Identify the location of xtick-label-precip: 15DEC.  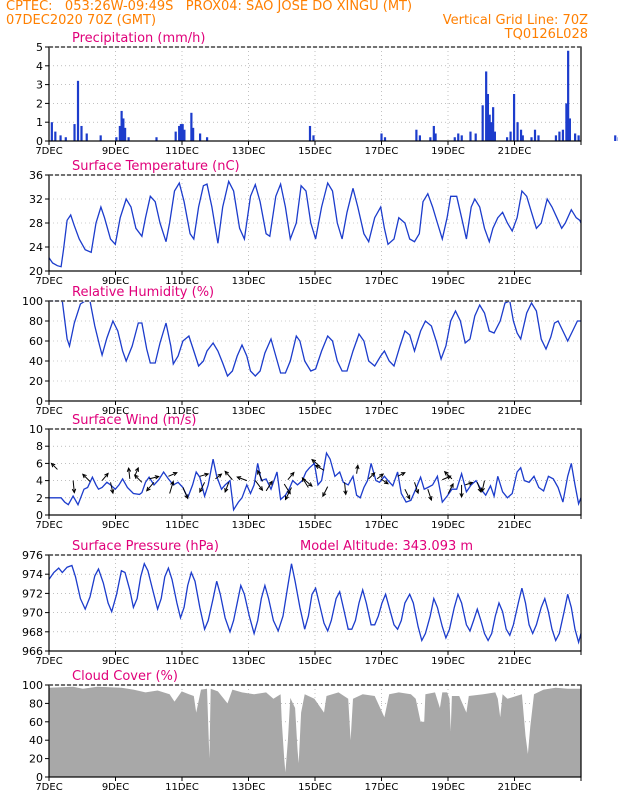
(315, 151).